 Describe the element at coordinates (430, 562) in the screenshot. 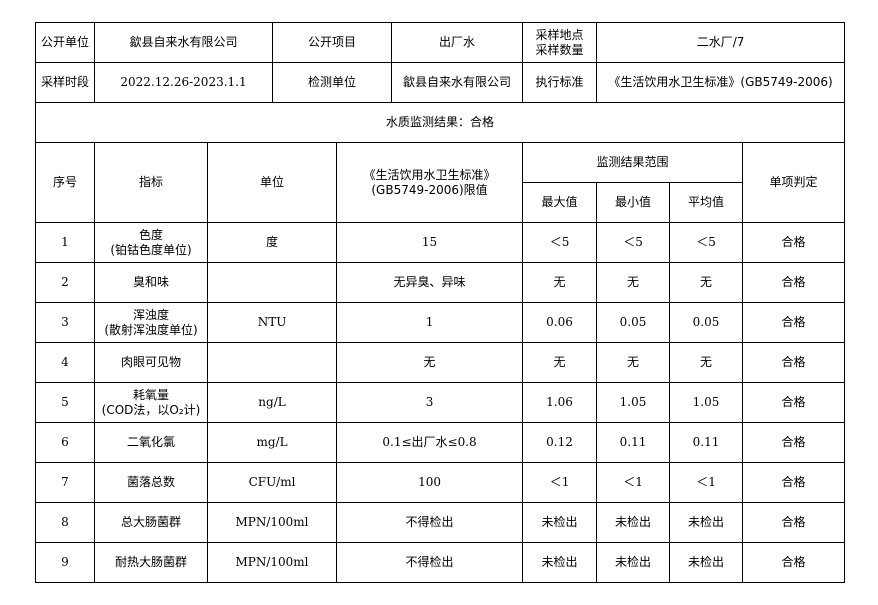

I see `row-limit: 不得检出` at that location.